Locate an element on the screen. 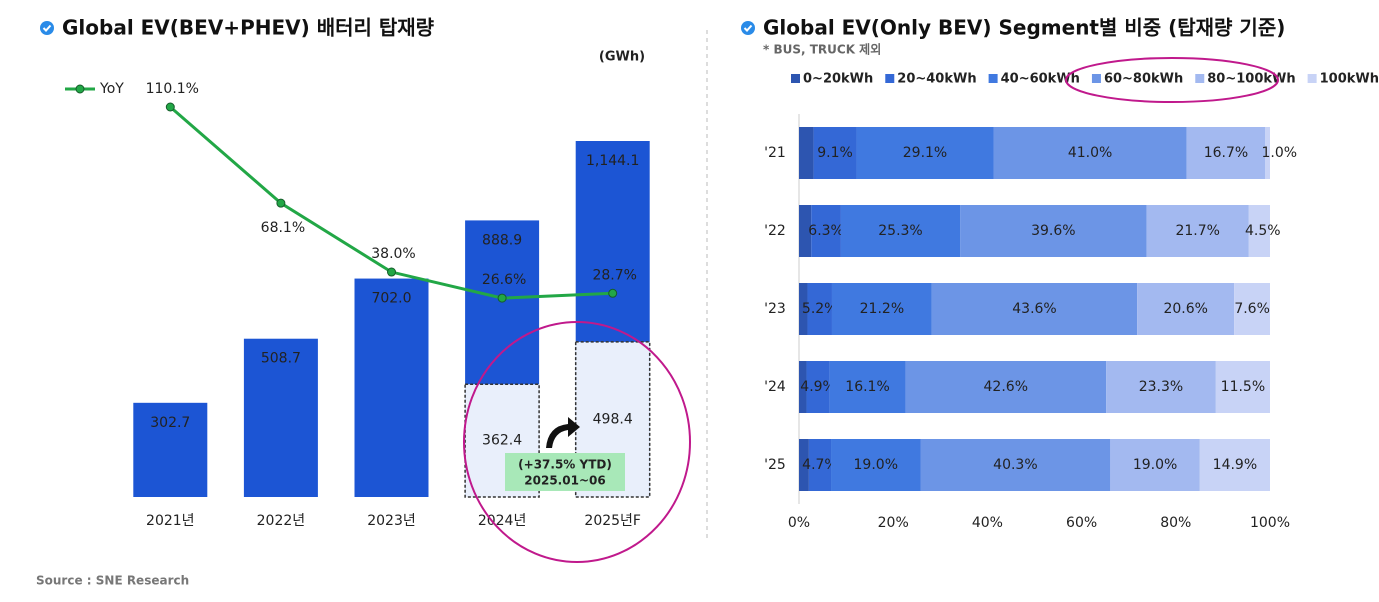  value-label: 25.3% is located at coordinates (900, 231).